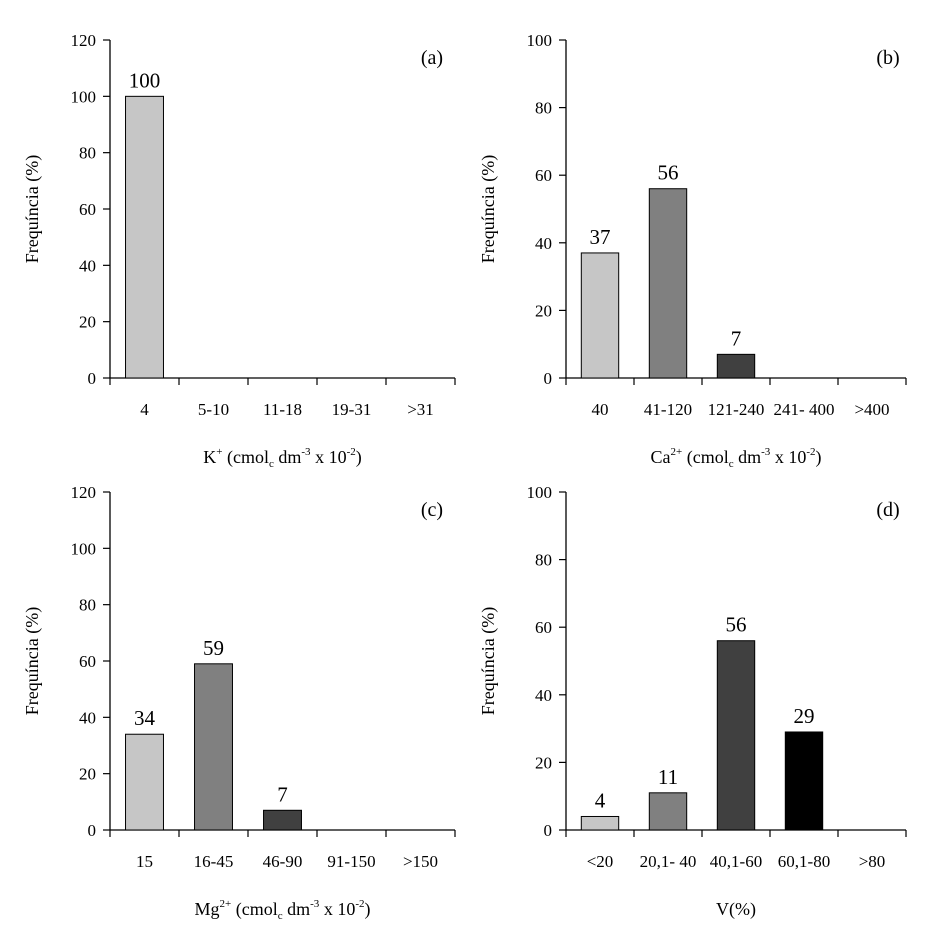 The image size is (938, 928). I want to click on x-axis-label: V(%), so click(736, 909).